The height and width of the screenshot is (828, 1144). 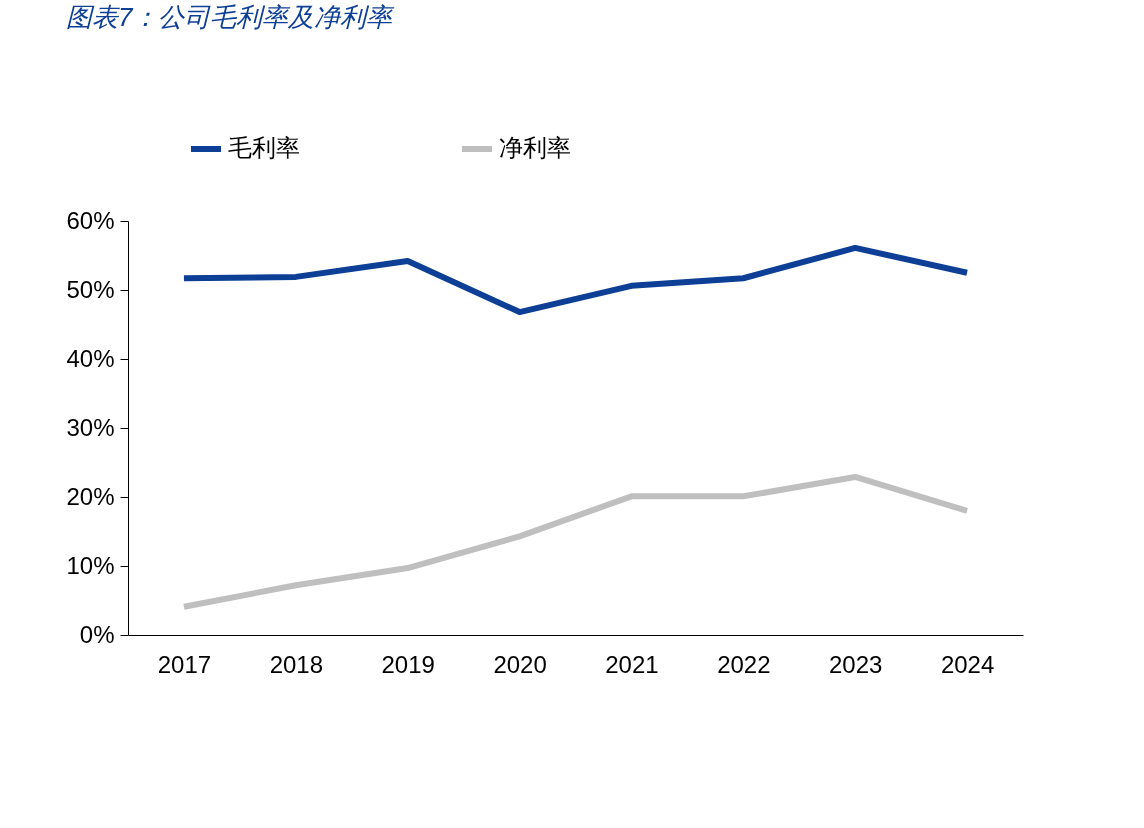 I want to click on y-tick-label: 10%, so click(x=90, y=565).